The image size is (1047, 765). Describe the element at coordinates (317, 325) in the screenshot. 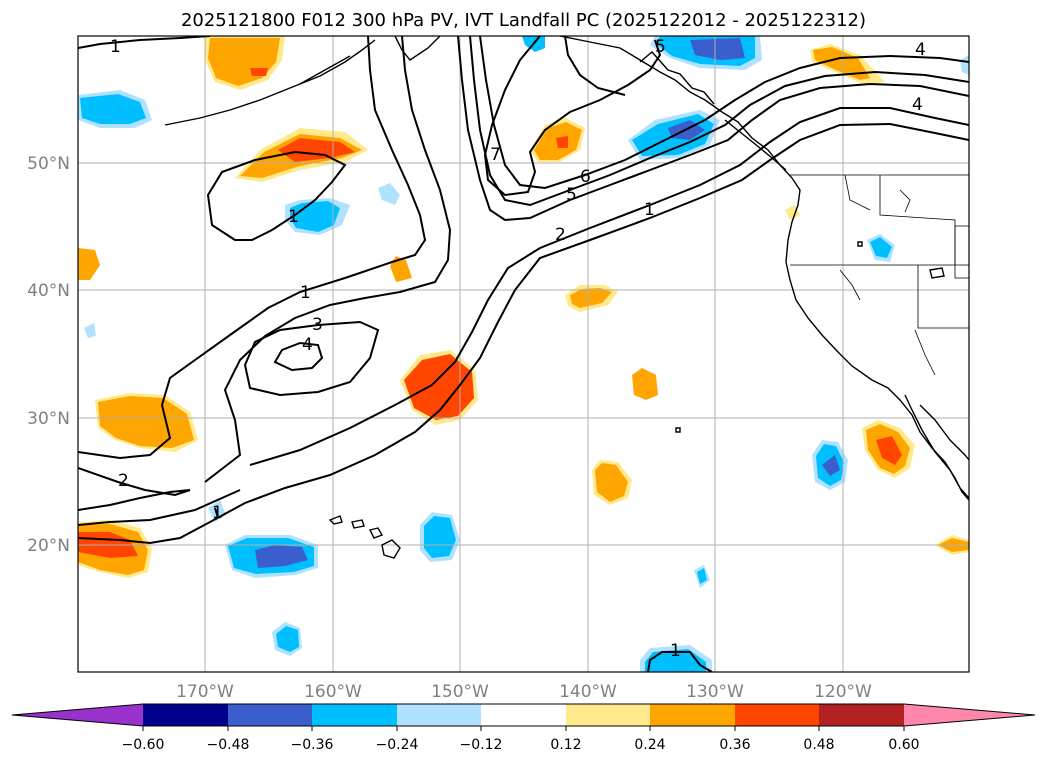

I see `contour-label-3: 3` at that location.